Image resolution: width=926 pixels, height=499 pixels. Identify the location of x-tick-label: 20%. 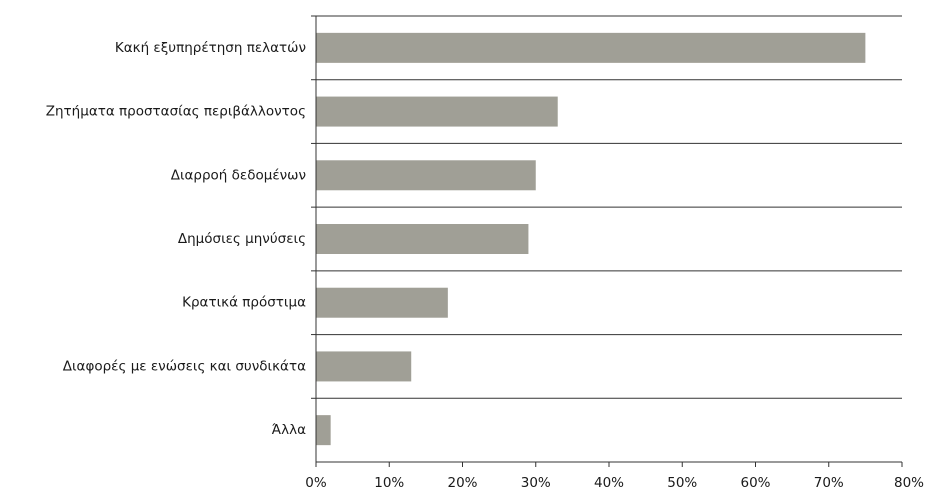
(462, 483).